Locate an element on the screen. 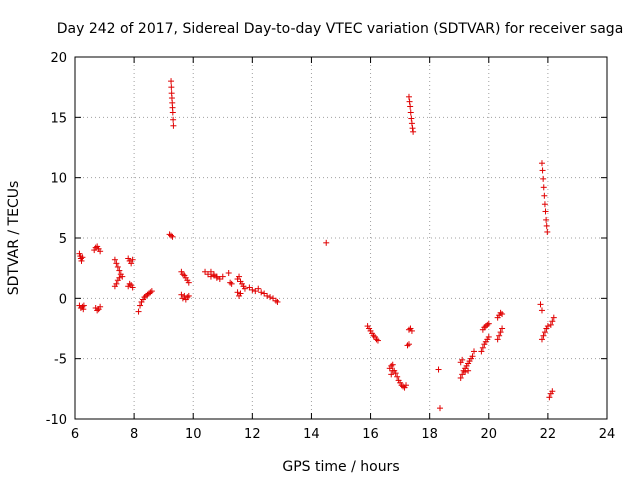  y-tick-label: 0 is located at coordinates (63, 299).